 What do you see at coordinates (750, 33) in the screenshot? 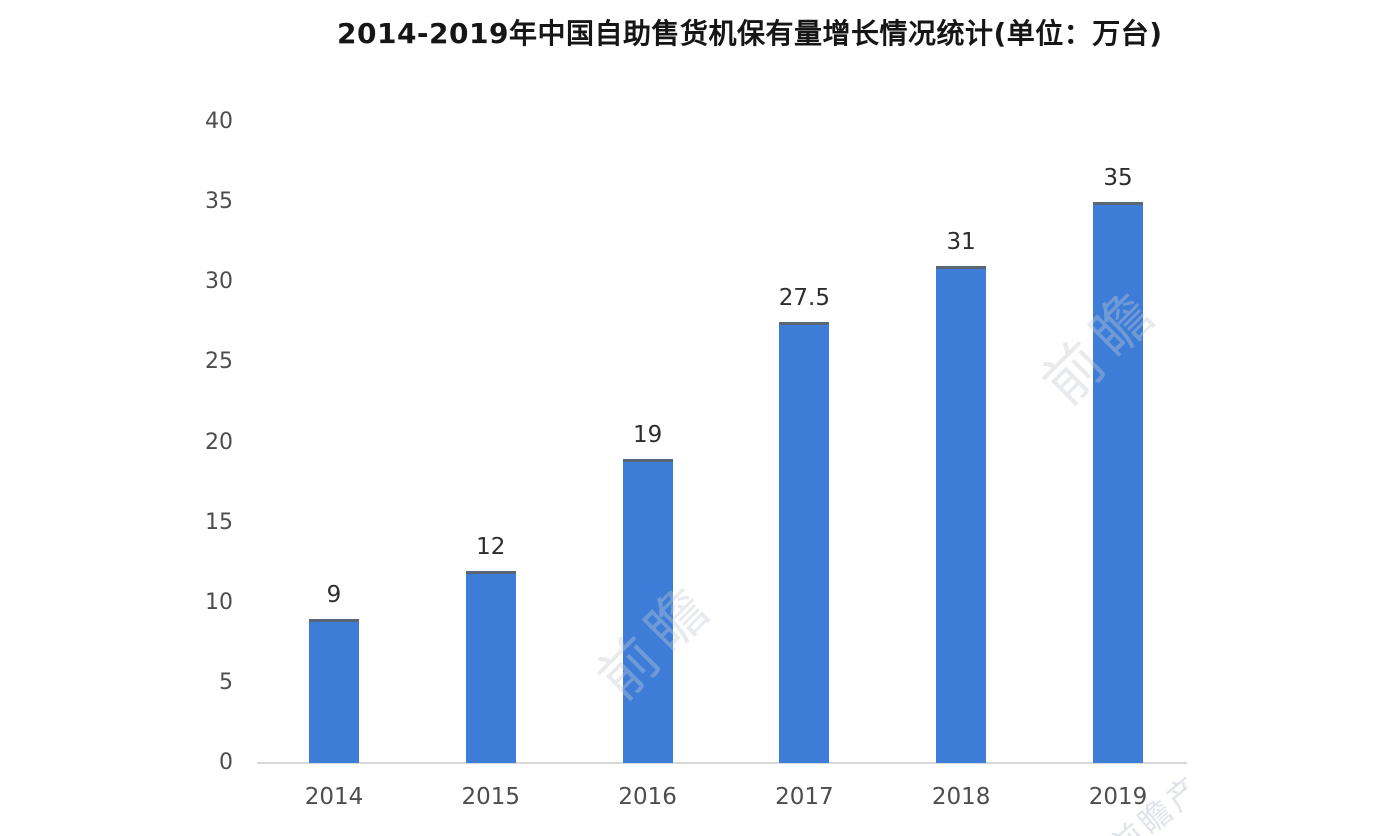
I see `chart-title: 2014-2019年中国自助售货机保有量增长情况统计(单位：万台)` at bounding box center [750, 33].